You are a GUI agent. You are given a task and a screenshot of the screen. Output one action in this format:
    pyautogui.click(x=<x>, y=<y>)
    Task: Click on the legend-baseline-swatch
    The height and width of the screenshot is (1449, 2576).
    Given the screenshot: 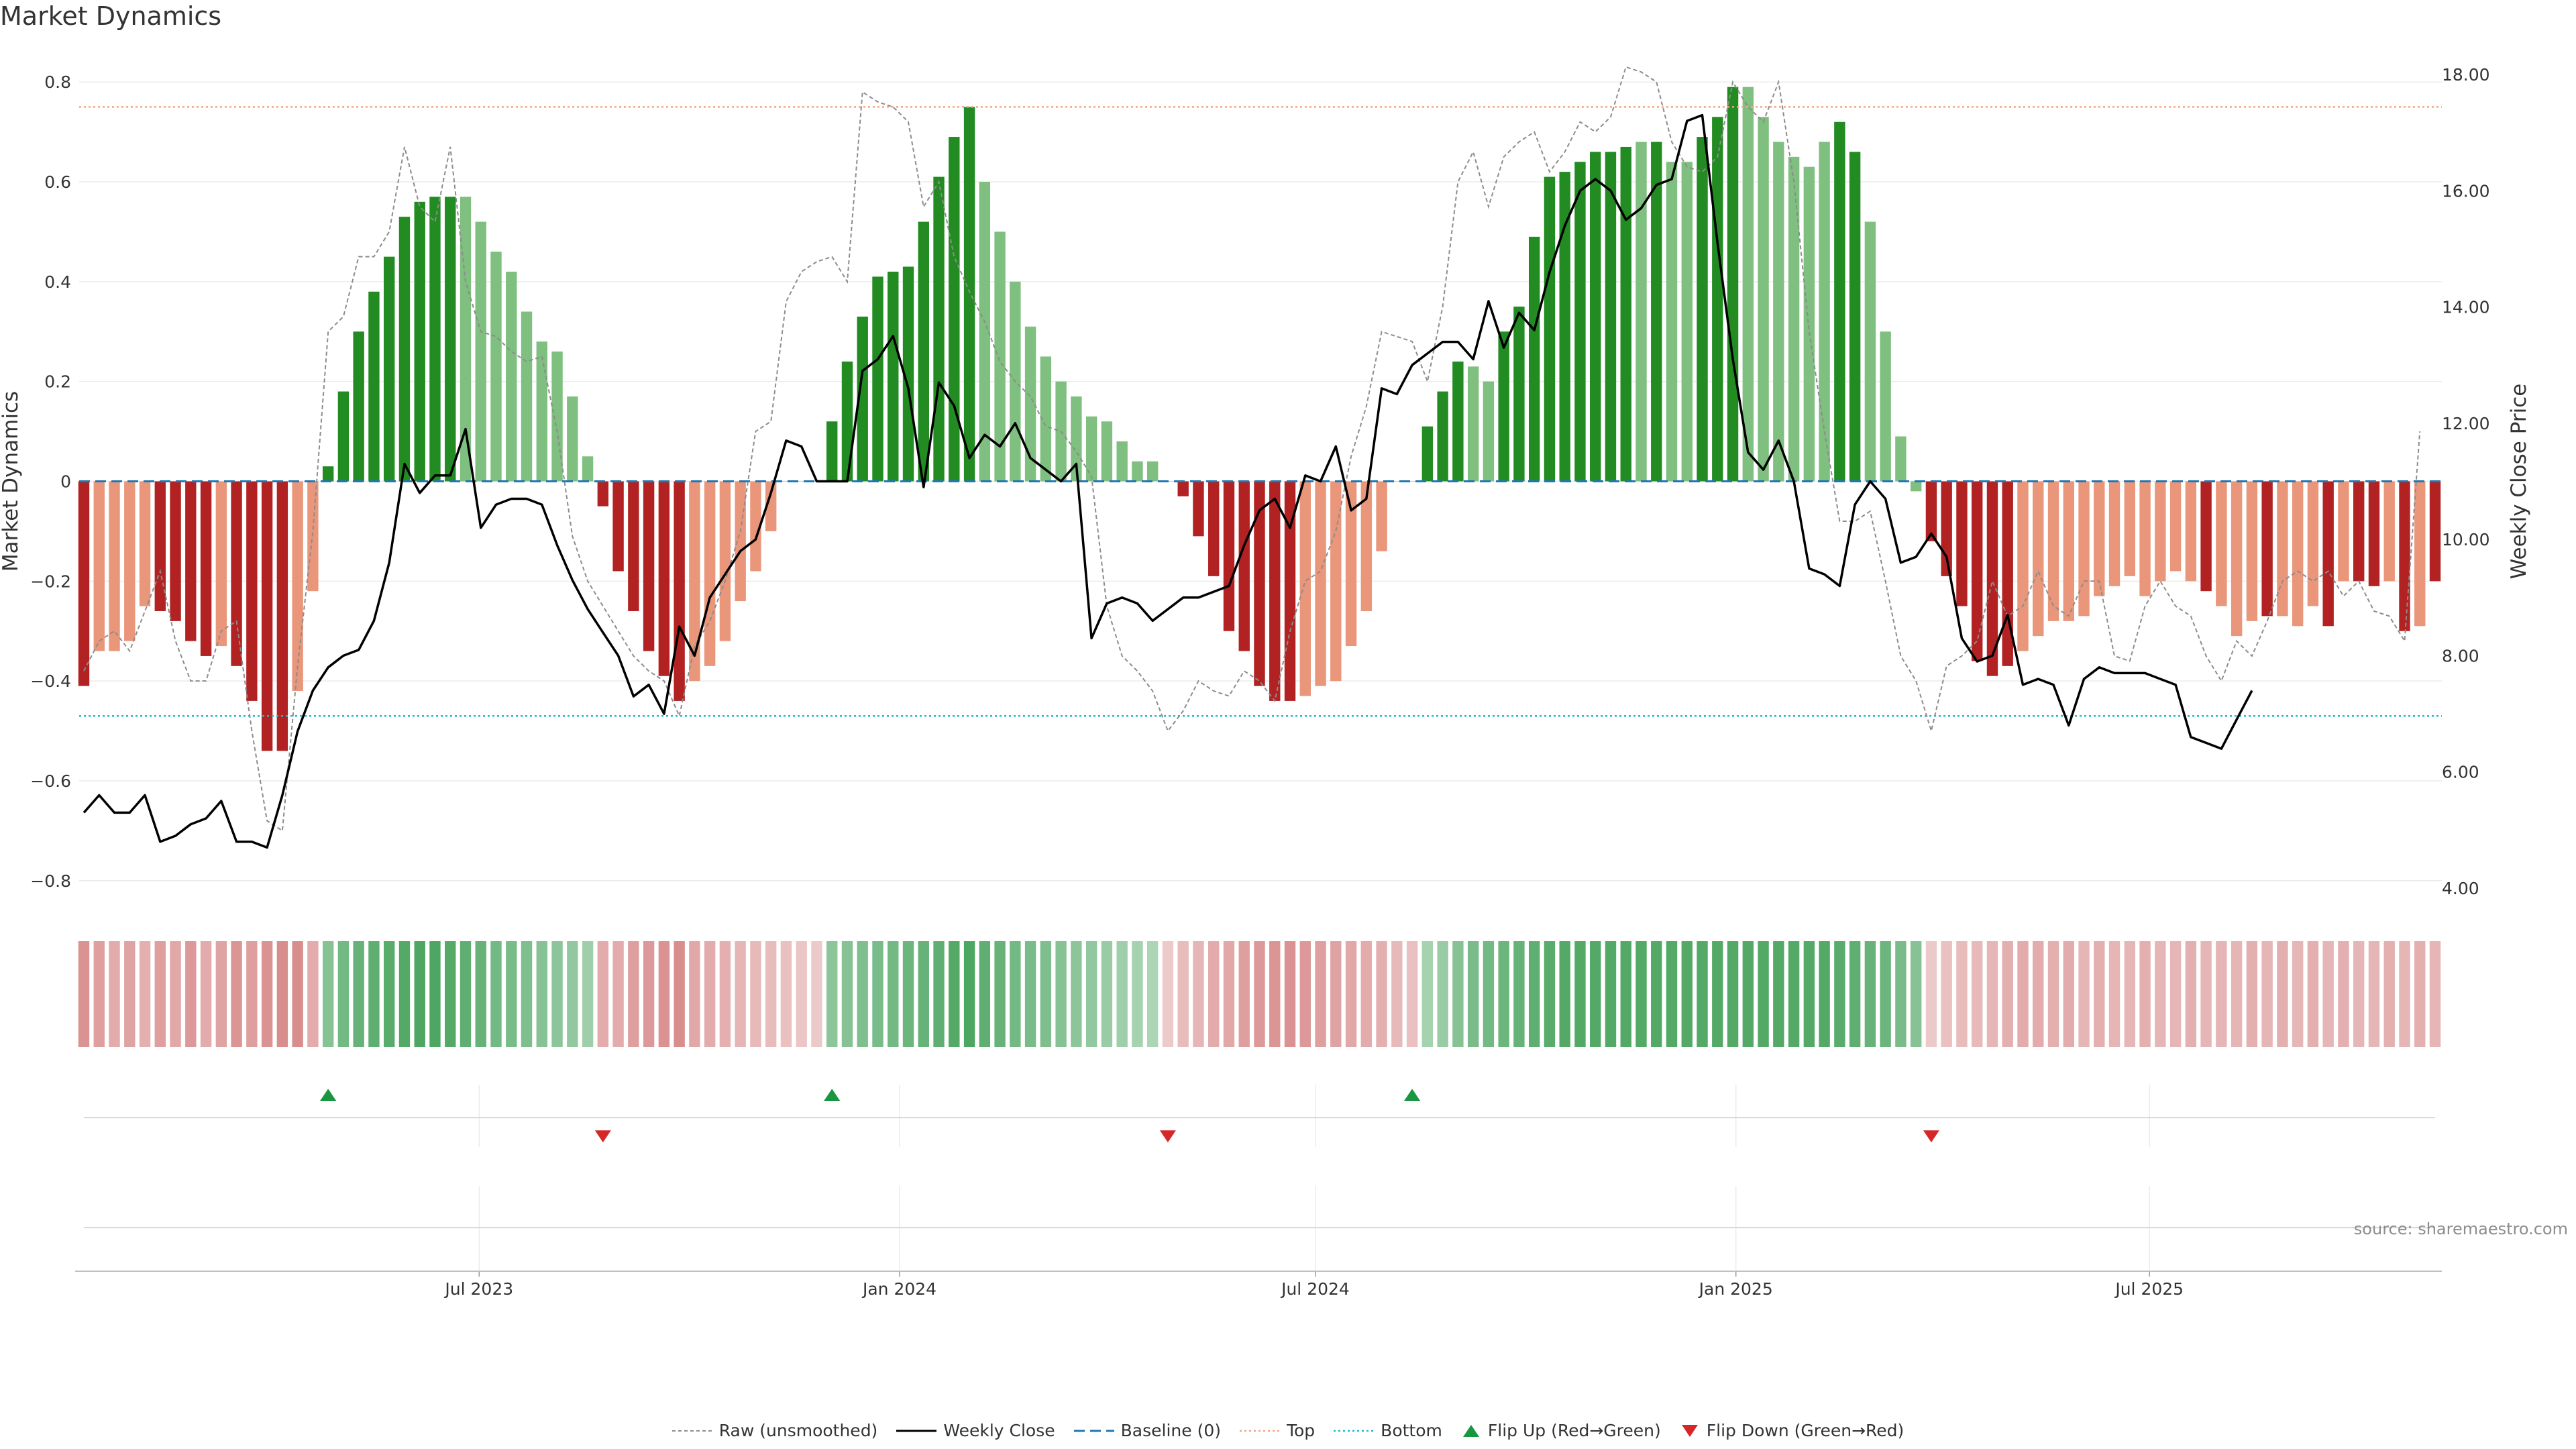 What is the action you would take?
    pyautogui.click(x=1093, y=1431)
    